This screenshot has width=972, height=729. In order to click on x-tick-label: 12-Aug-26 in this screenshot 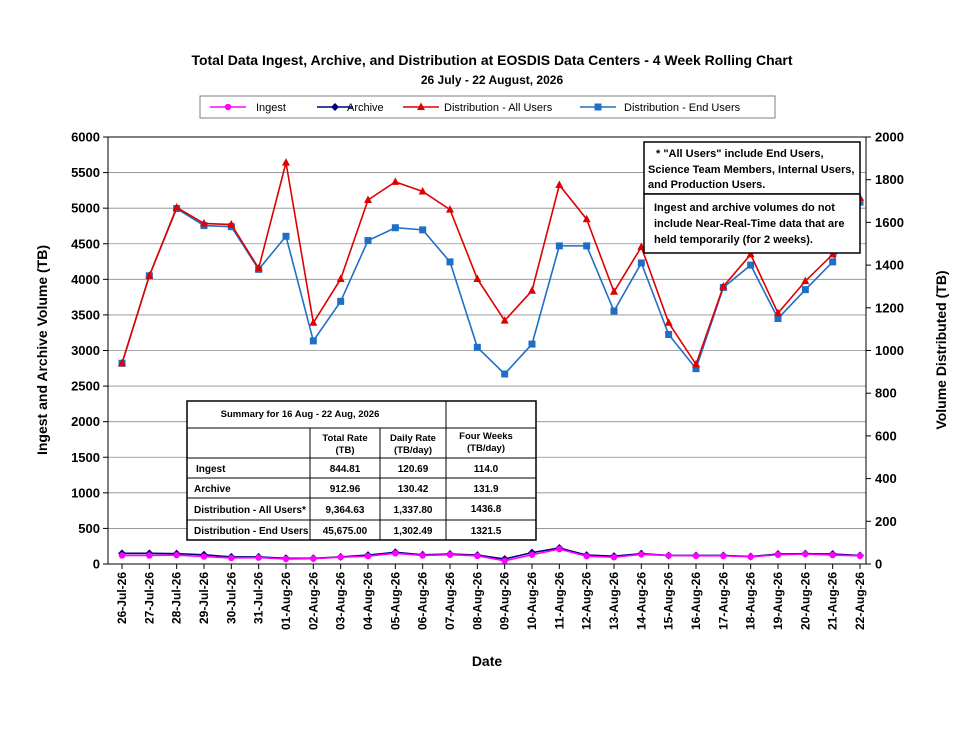, I will do `click(587, 601)`.